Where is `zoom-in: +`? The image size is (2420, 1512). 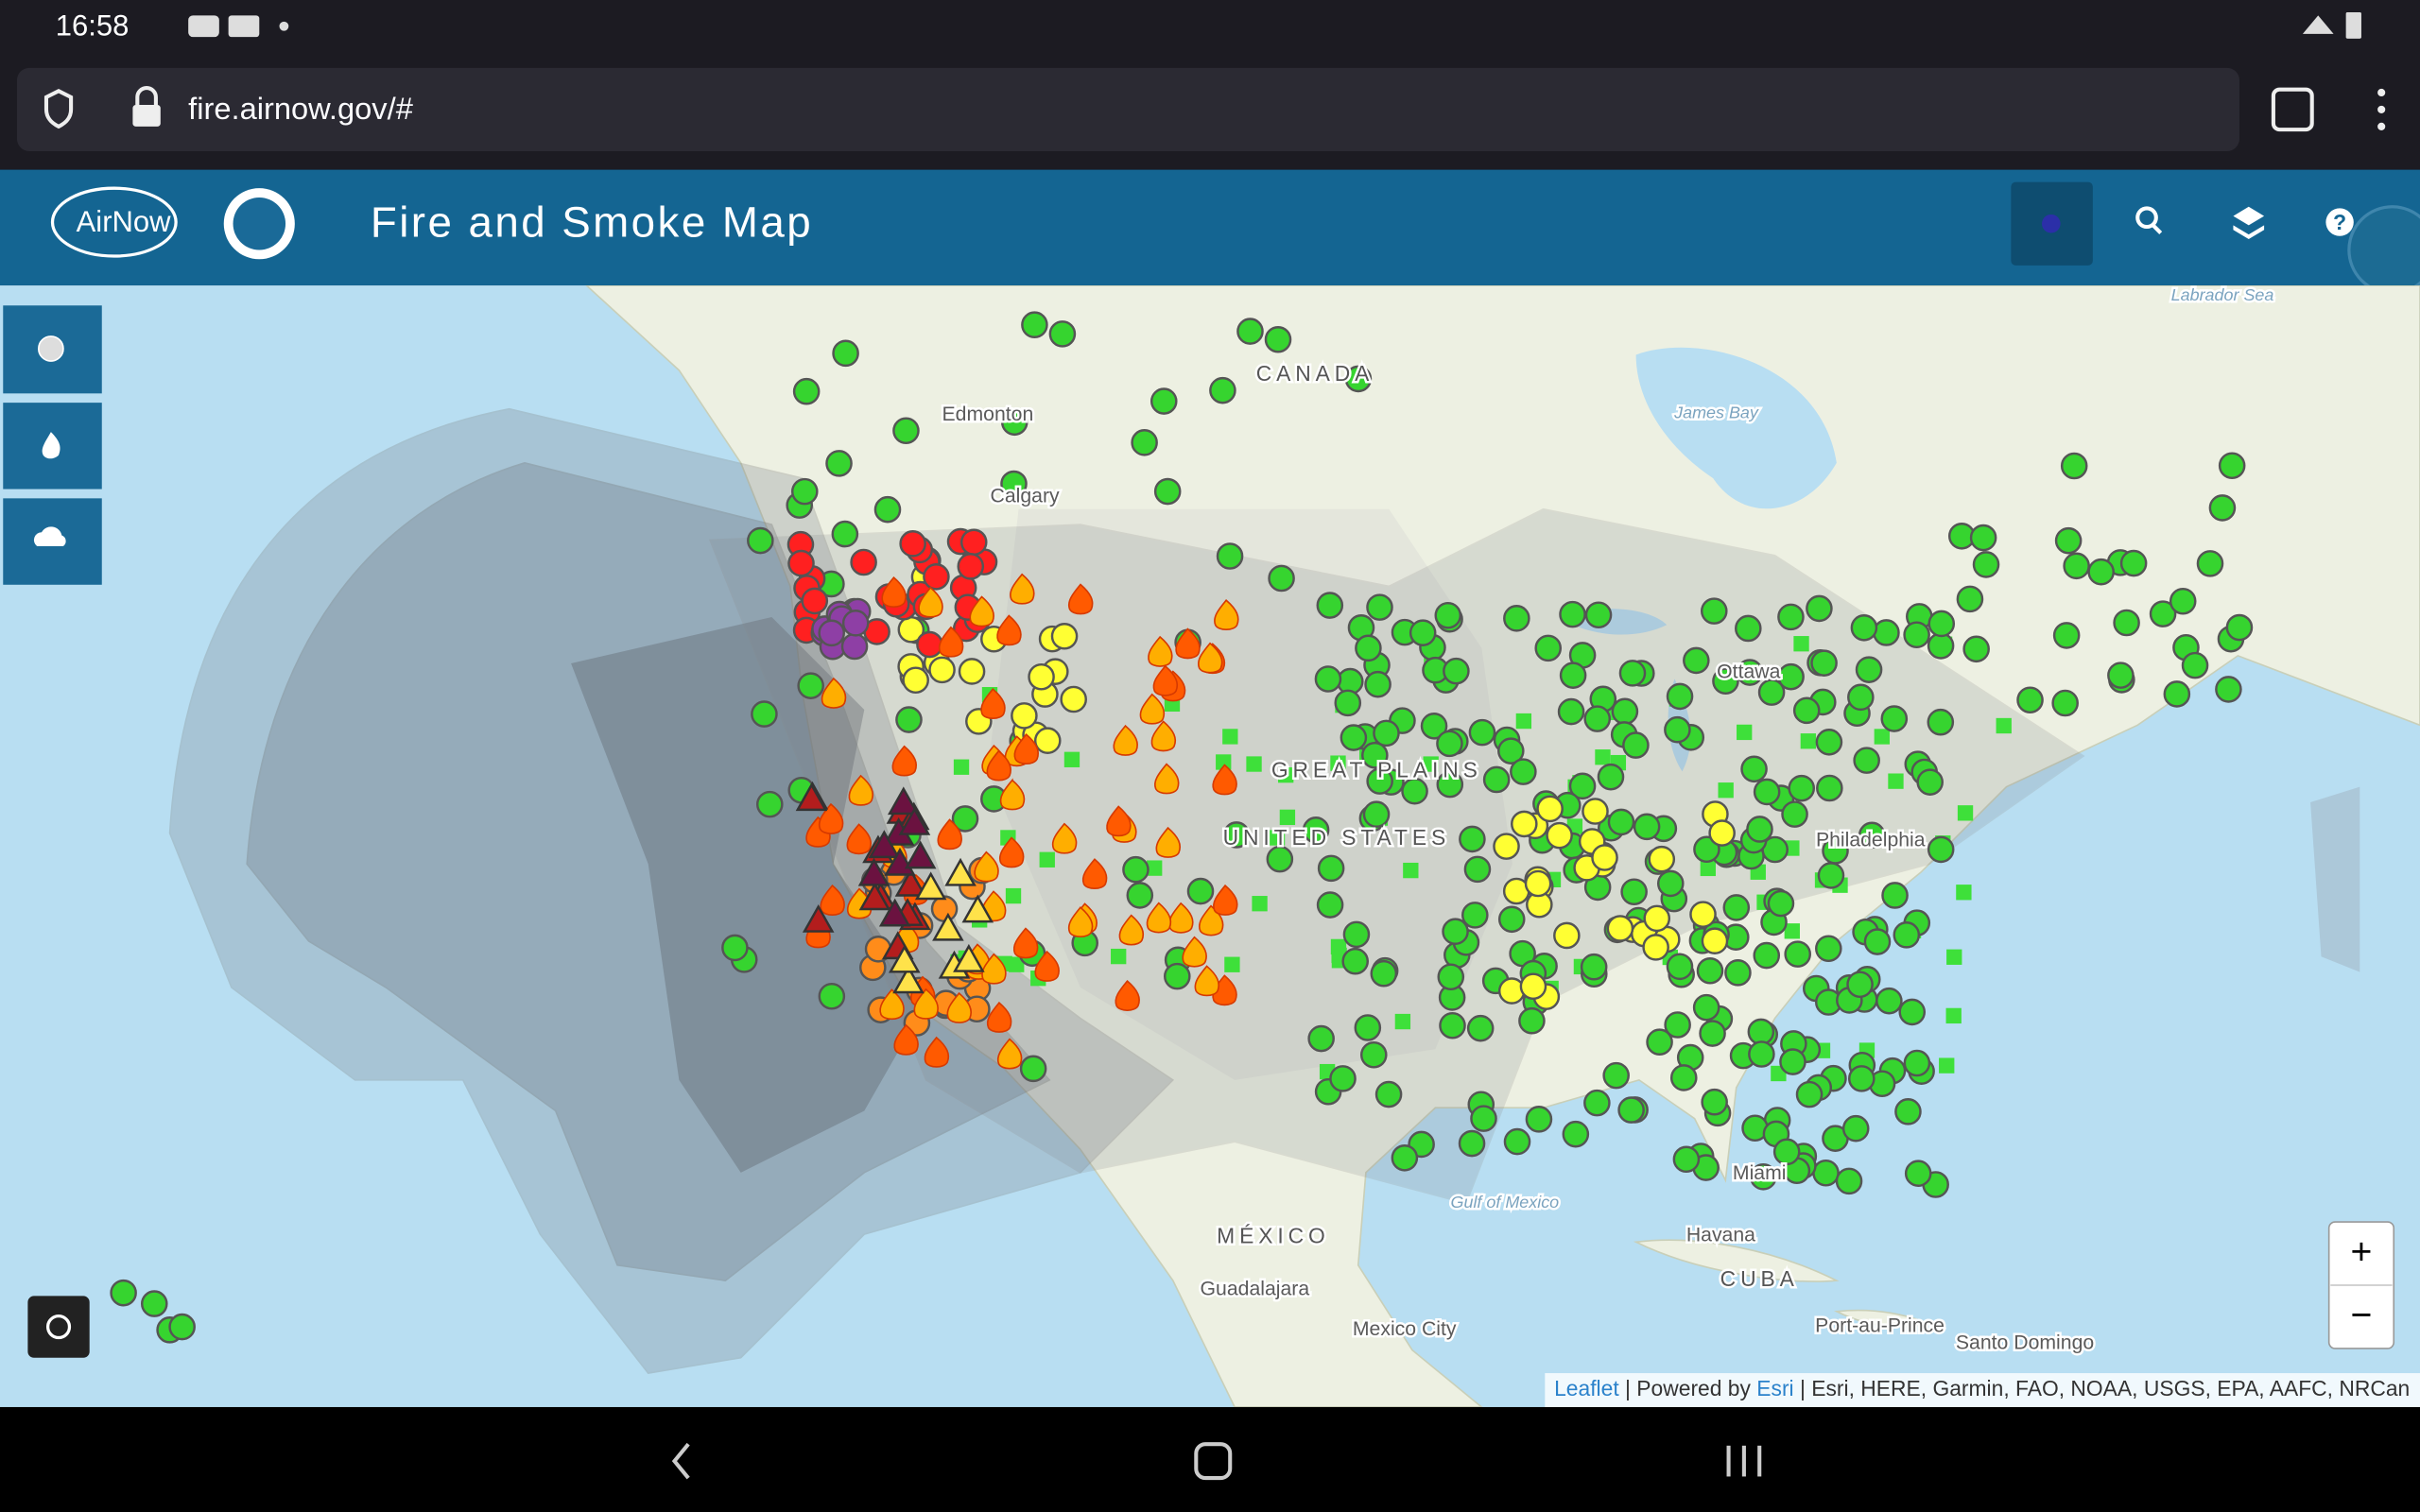 zoom-in: + is located at coordinates (2362, 1252).